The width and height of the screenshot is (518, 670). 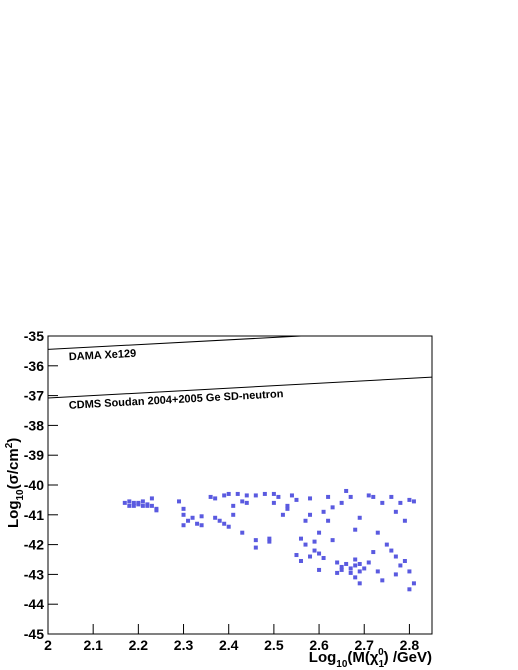 What do you see at coordinates (34, 545) in the screenshot?
I see `y-tick-label: -42` at bounding box center [34, 545].